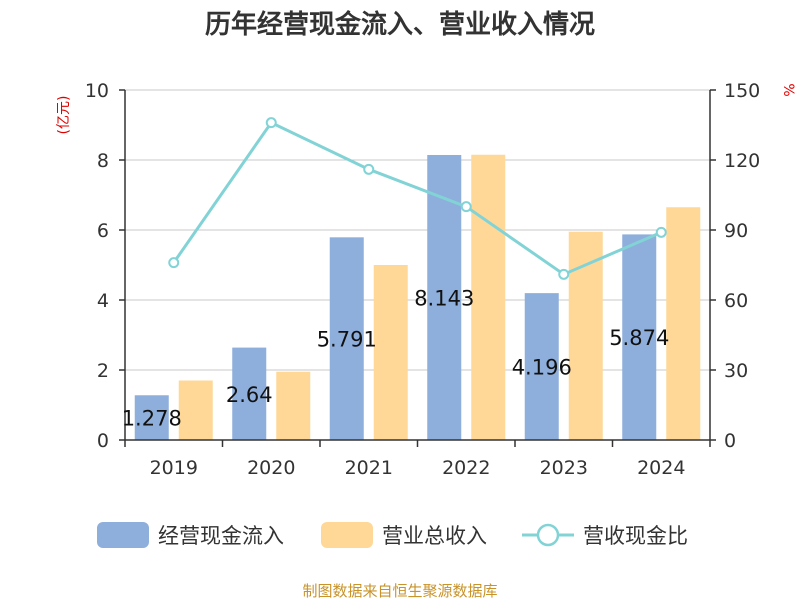  I want to click on chart-title: 历年经营现金流入、营业收入情况, so click(400, 24).